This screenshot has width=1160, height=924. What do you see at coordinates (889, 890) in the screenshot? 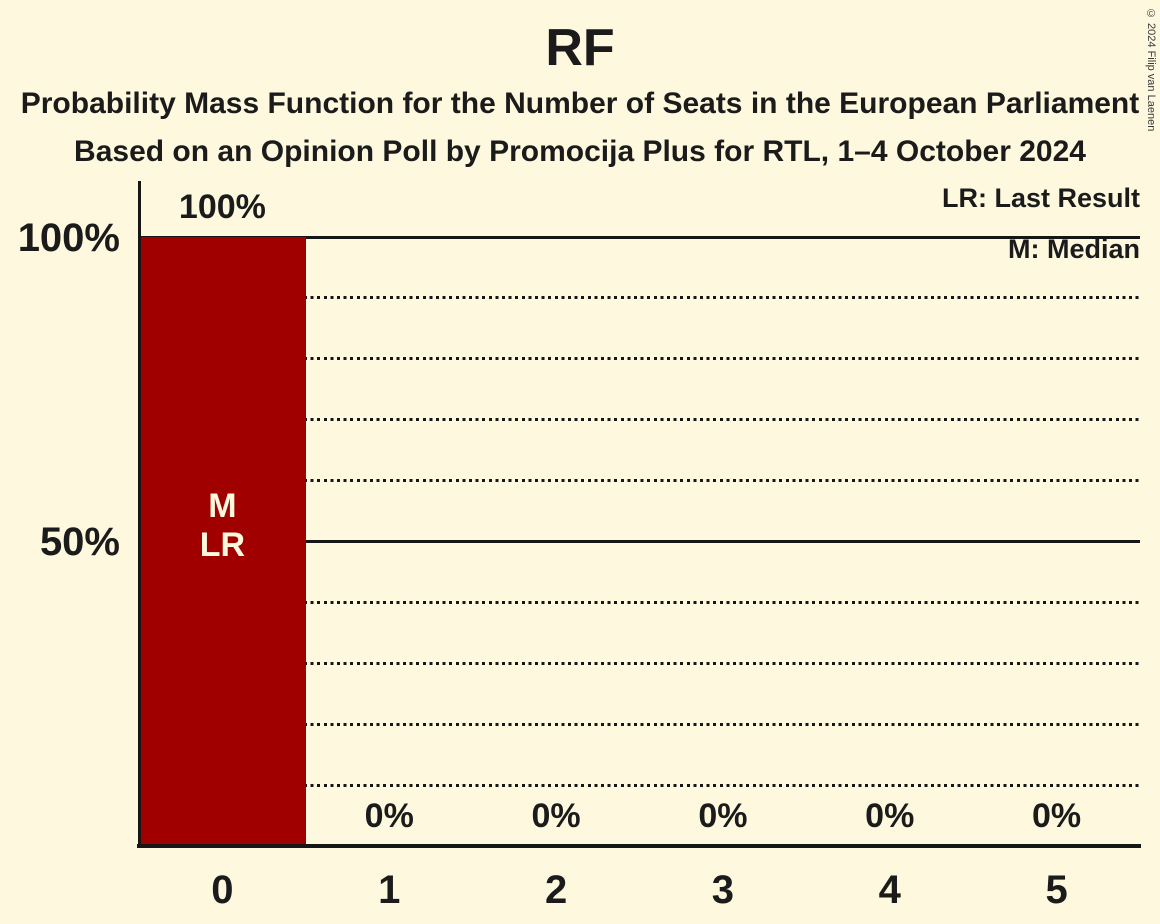
I see `x-tick-label-4: 4` at bounding box center [889, 890].